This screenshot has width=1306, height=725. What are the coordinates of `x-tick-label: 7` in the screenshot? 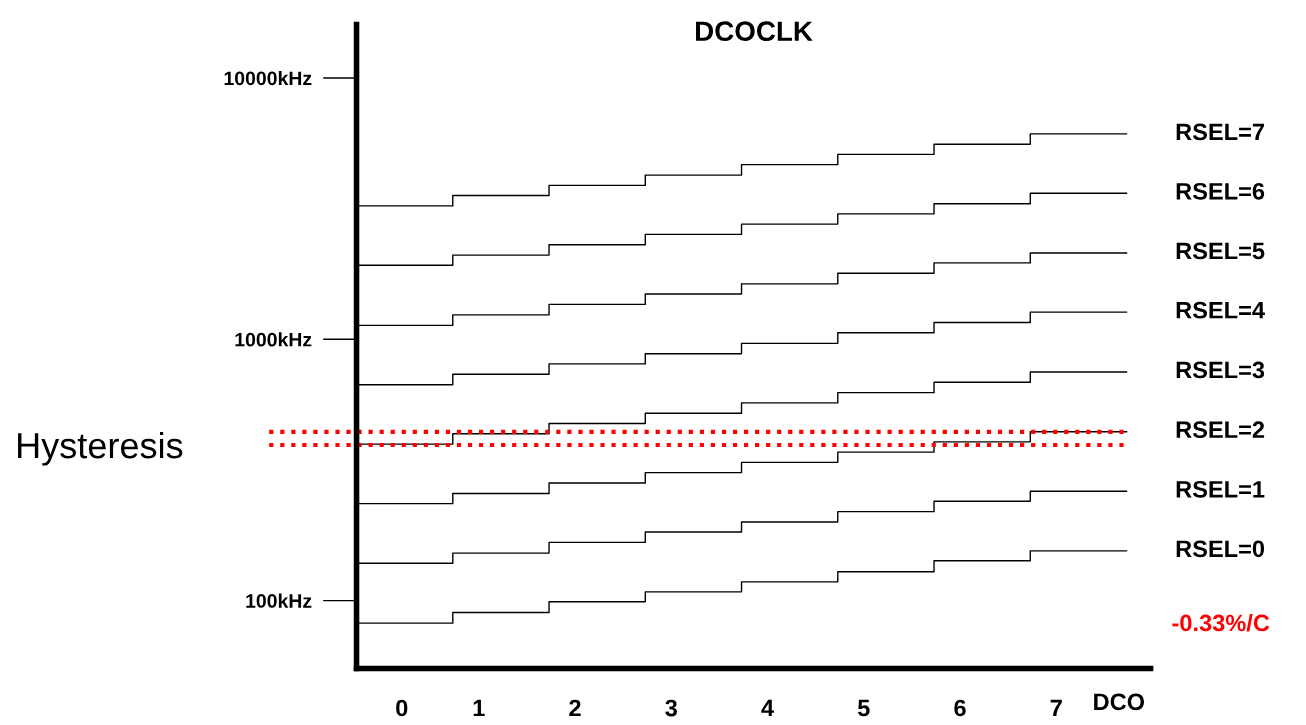 It's located at (1056, 708).